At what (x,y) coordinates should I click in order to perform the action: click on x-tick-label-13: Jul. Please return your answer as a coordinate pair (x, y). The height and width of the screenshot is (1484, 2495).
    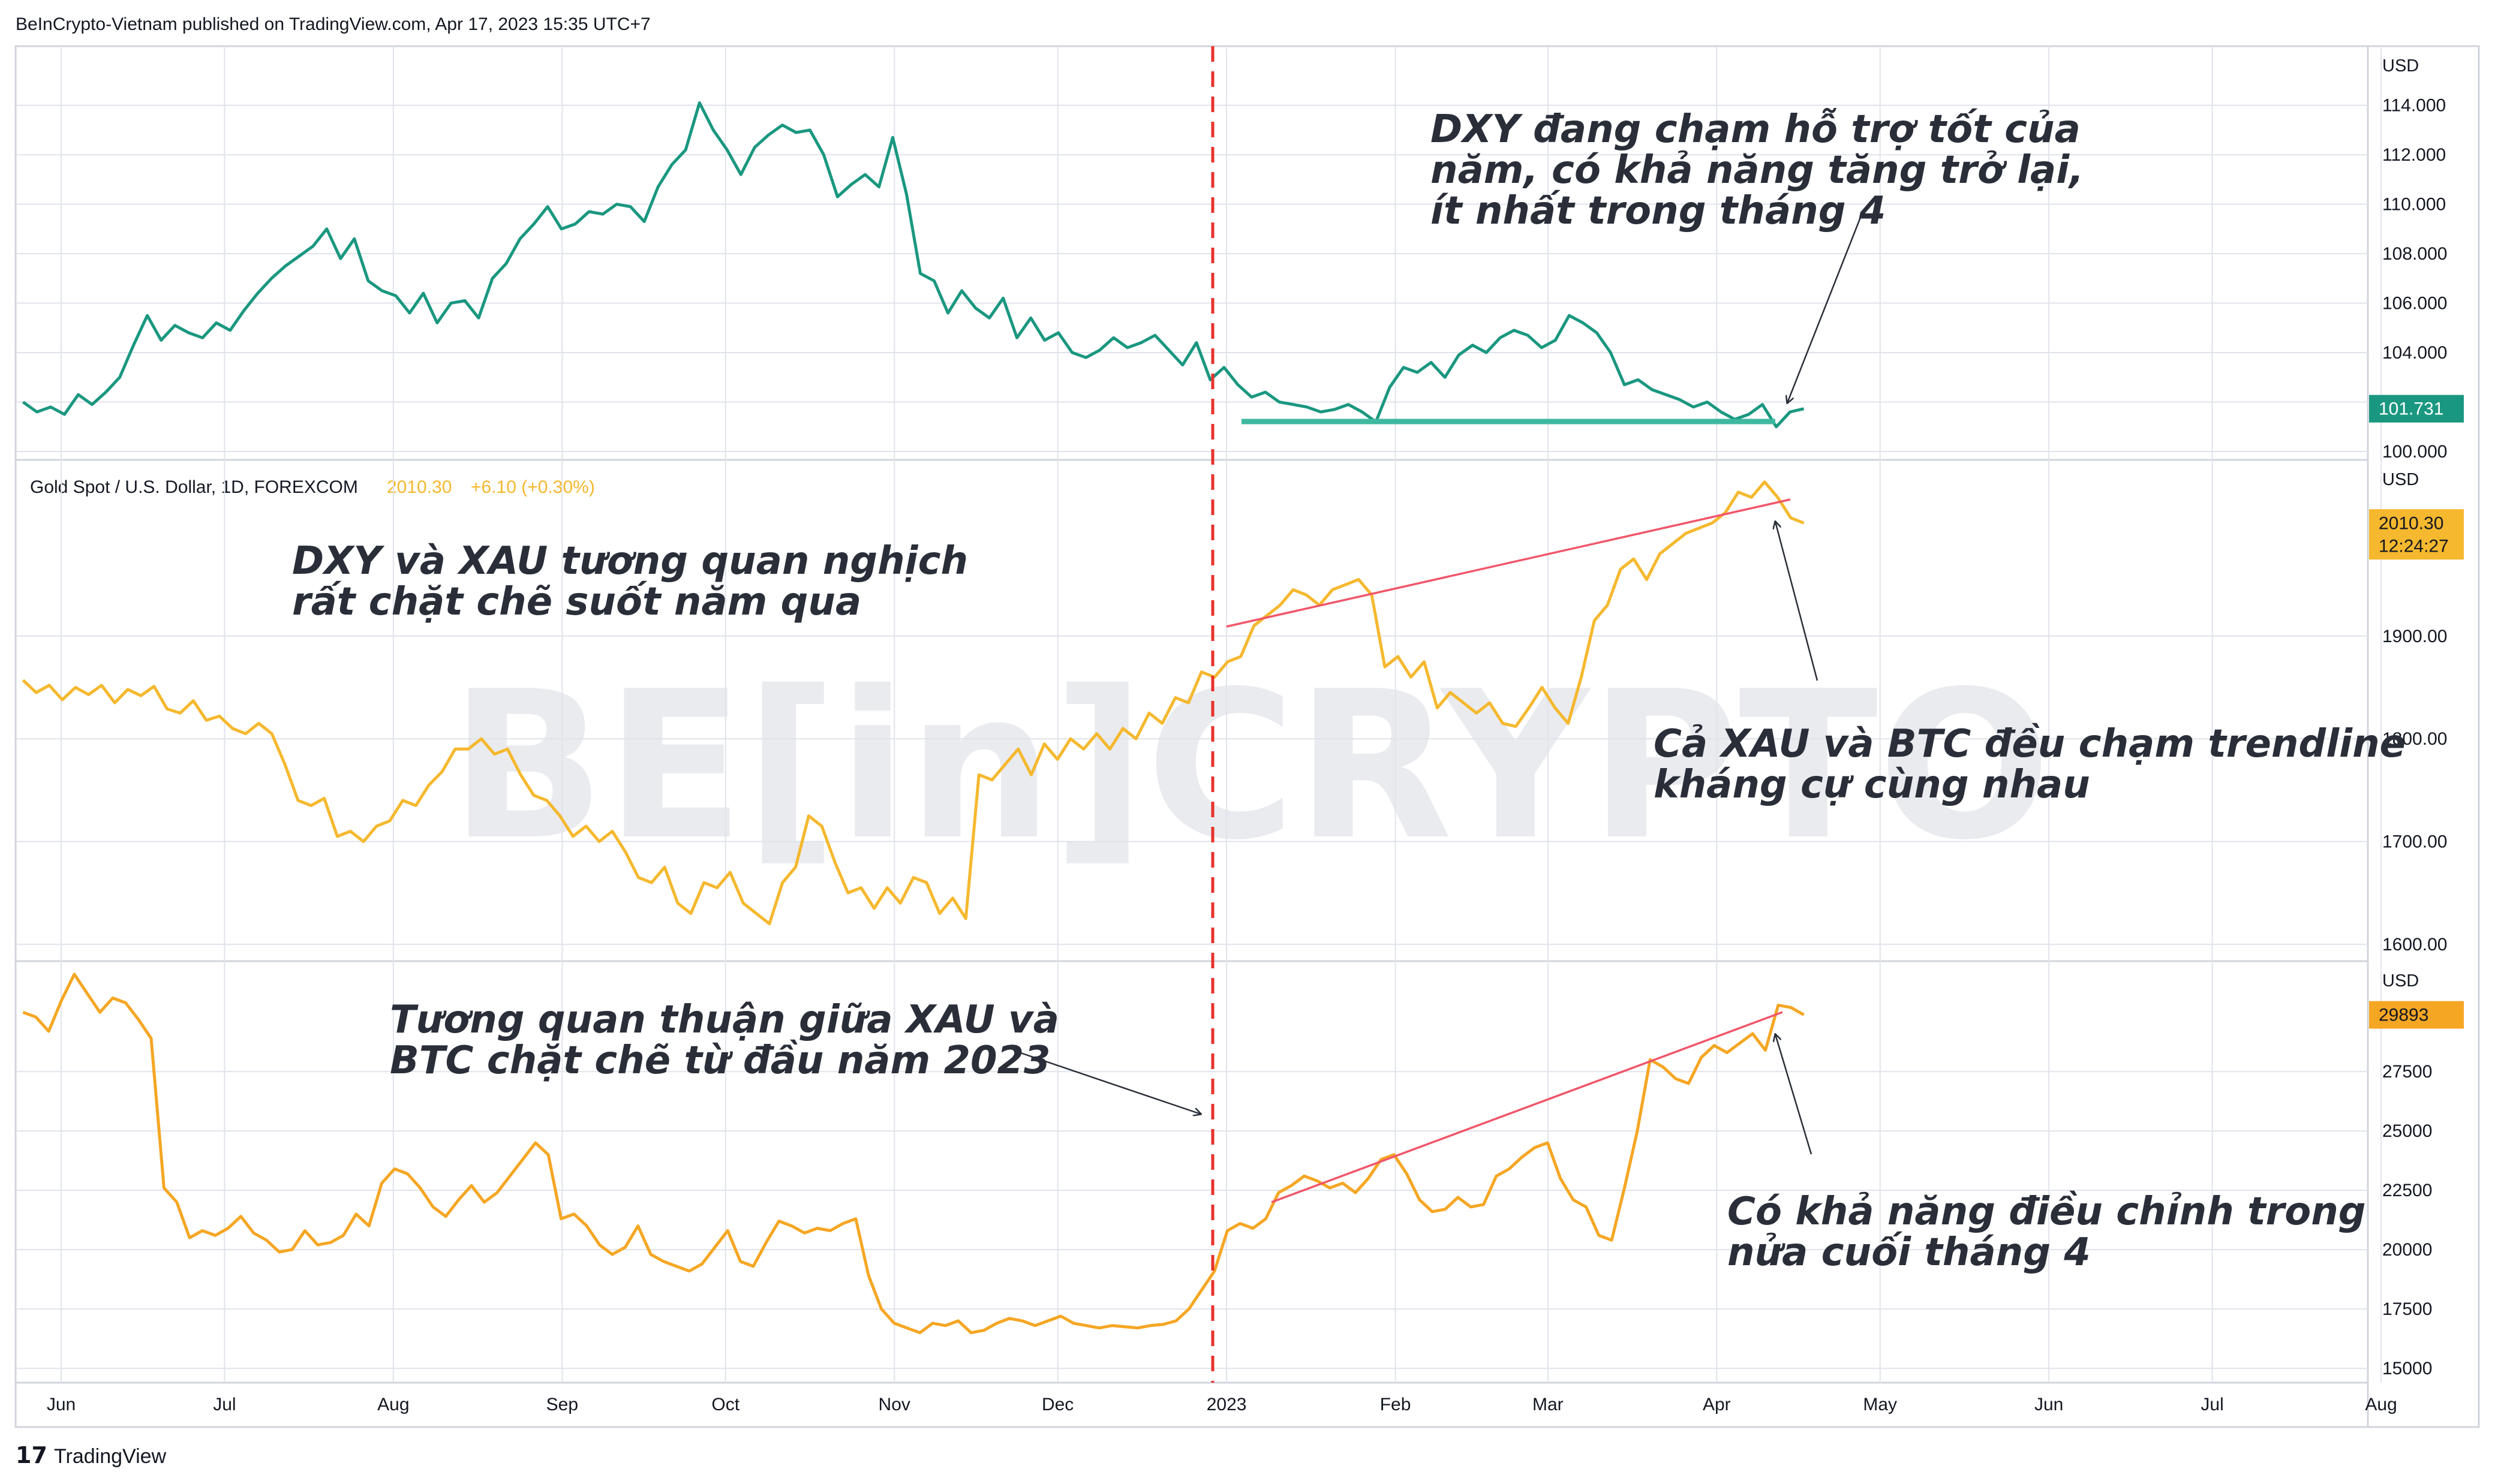
    Looking at the image, I should click on (2212, 1404).